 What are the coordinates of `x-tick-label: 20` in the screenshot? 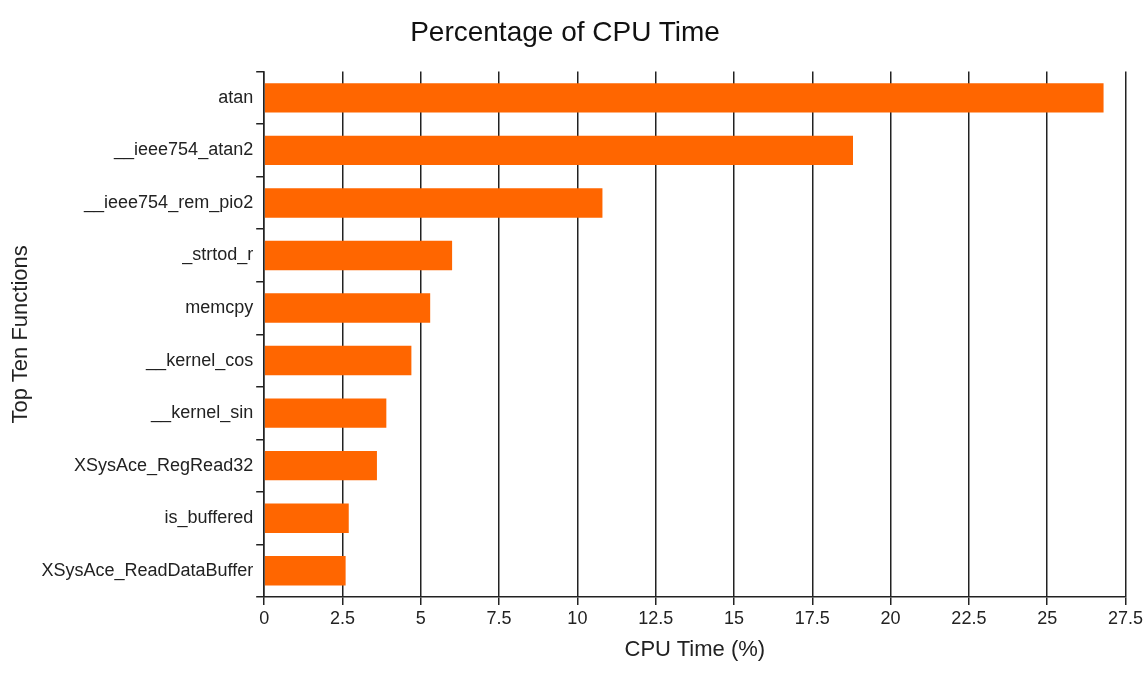 It's located at (890, 617).